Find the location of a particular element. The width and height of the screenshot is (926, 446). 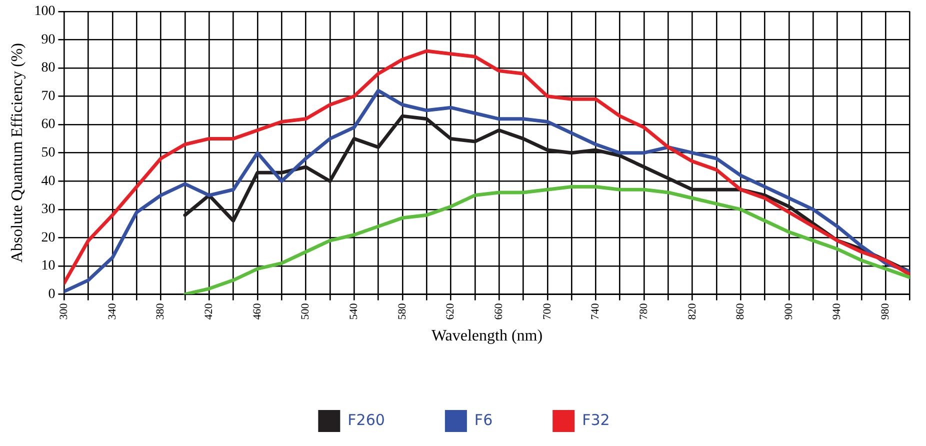

x-axis-title: Wavelength (nm) is located at coordinates (487, 336).